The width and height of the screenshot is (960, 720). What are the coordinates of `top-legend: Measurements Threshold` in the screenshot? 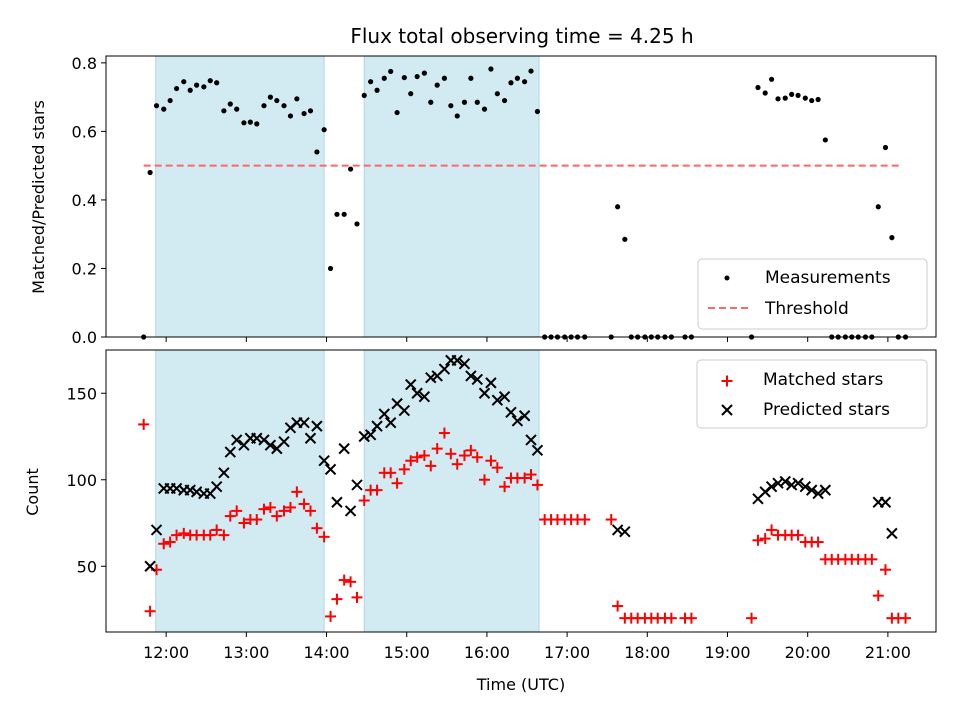 It's located at (812, 294).